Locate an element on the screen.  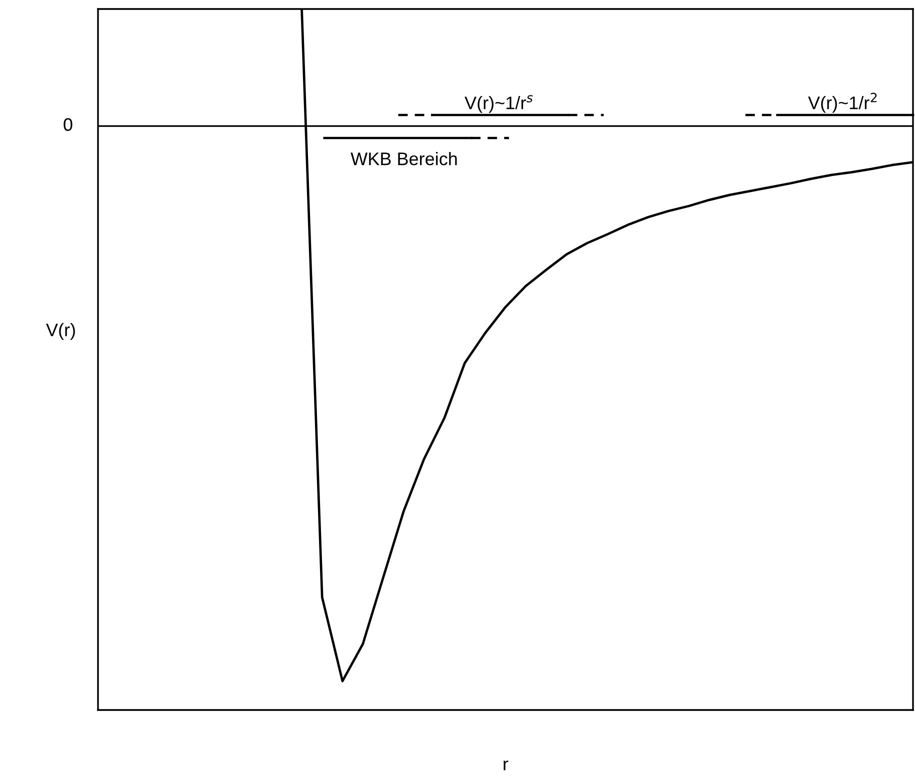
annotation: V(r)~1/r$^{2}$ is located at coordinates (842, 102).